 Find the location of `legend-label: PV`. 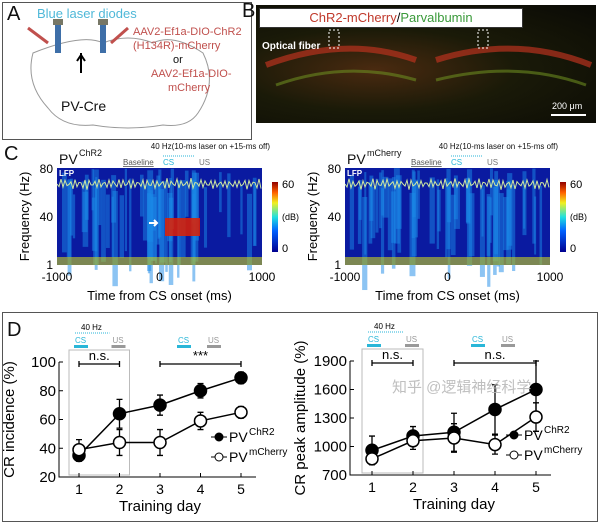

legend-label: PV is located at coordinates (238, 437).